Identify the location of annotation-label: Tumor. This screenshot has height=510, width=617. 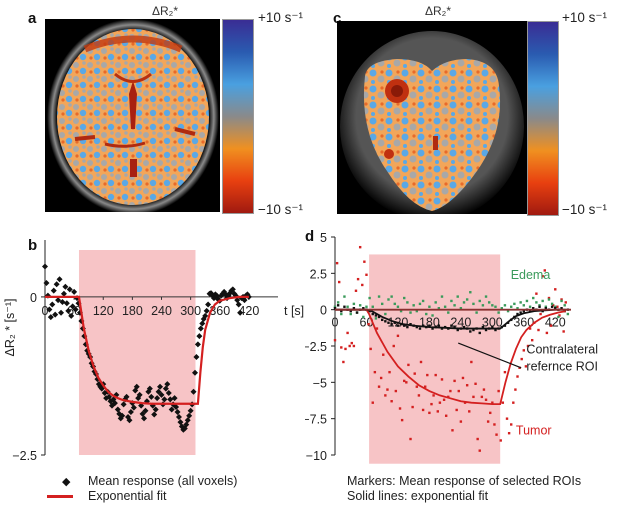
(534, 431).